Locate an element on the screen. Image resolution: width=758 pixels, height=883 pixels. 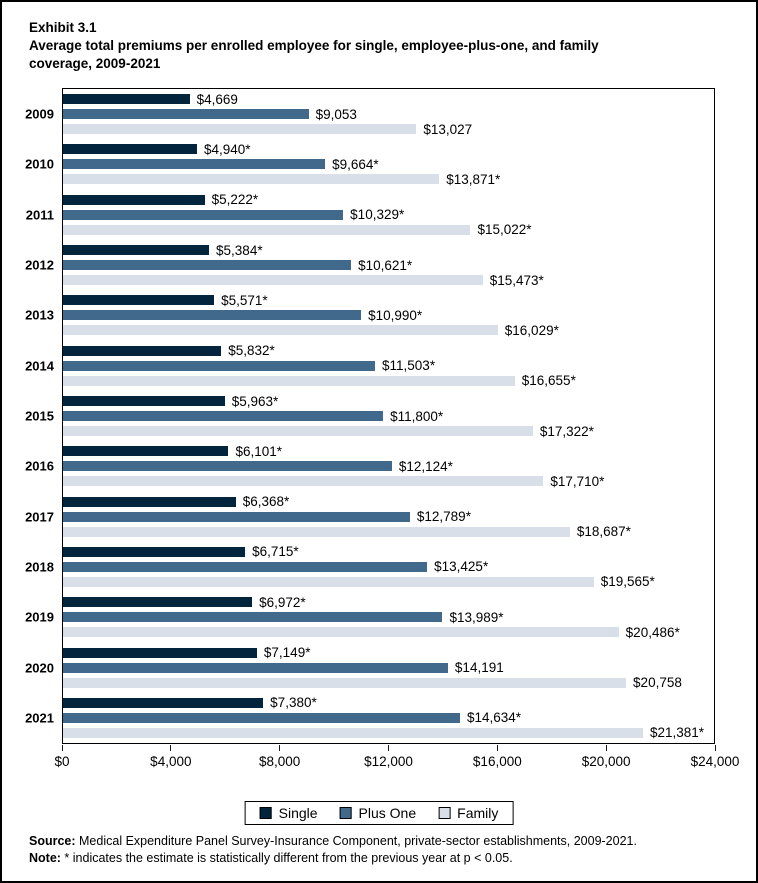
legend-label-single: Single is located at coordinates (298, 813).